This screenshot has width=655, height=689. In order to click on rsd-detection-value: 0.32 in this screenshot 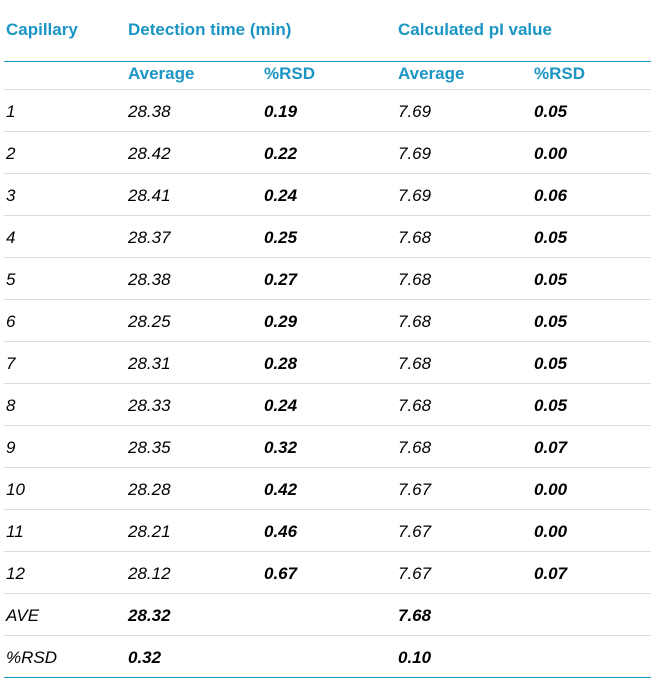, I will do `click(145, 657)`.